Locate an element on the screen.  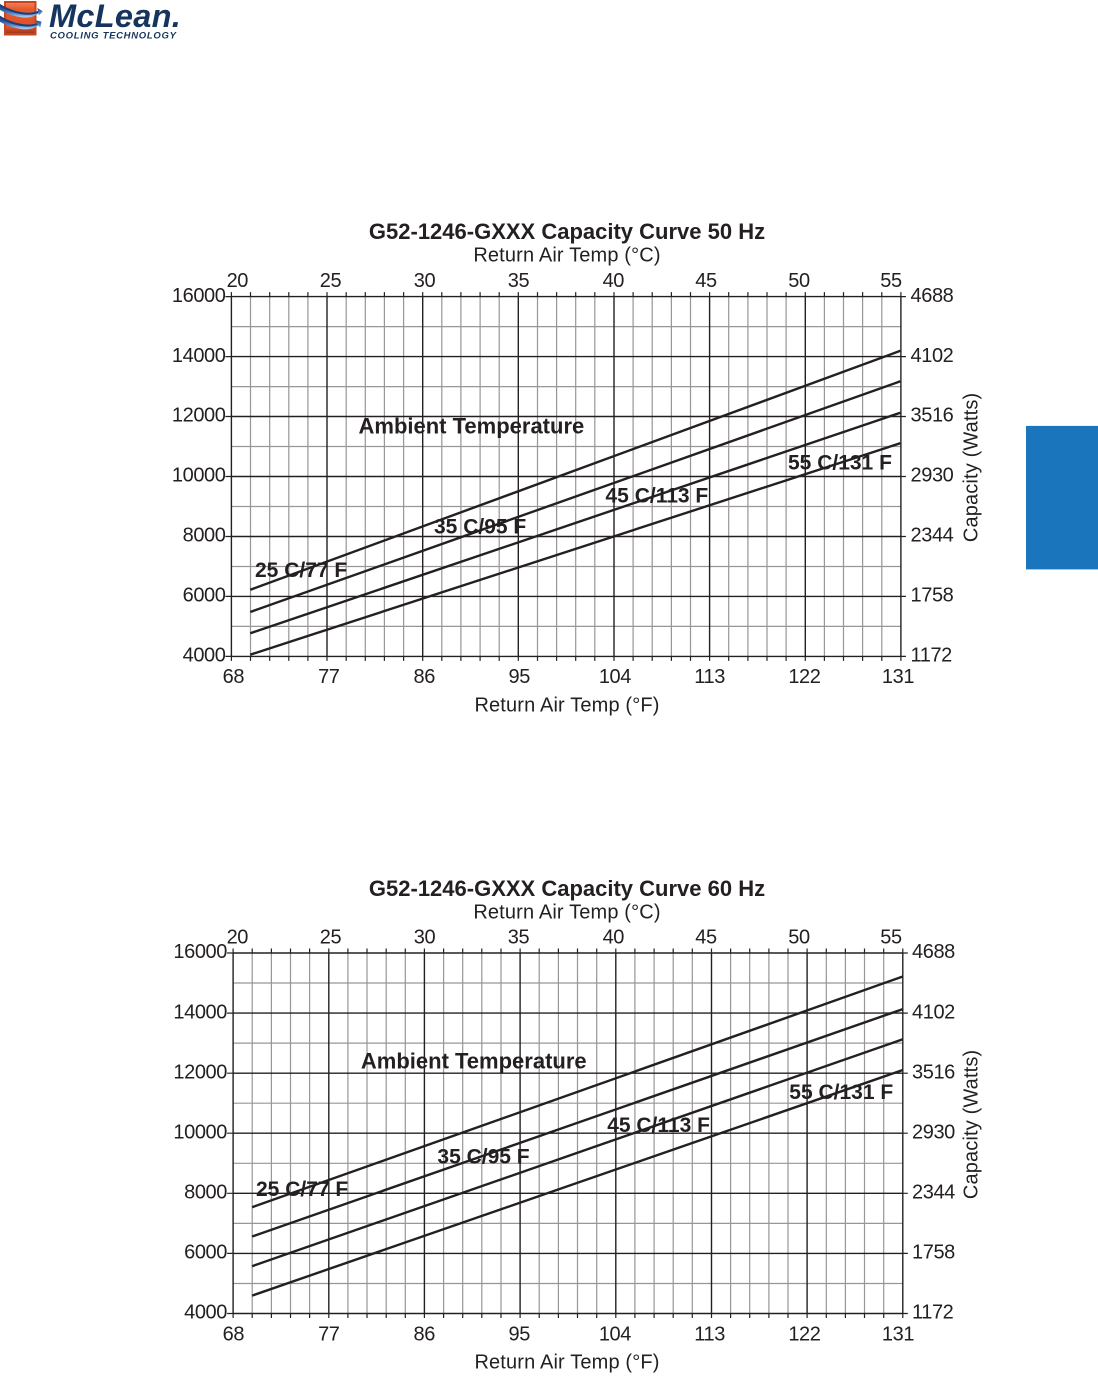
svg-text:G52-1246-GXXX Capacity Curve 6: G52-1246-GXXX Capacity Curve 60 Hz is located at coordinates (567, 888).